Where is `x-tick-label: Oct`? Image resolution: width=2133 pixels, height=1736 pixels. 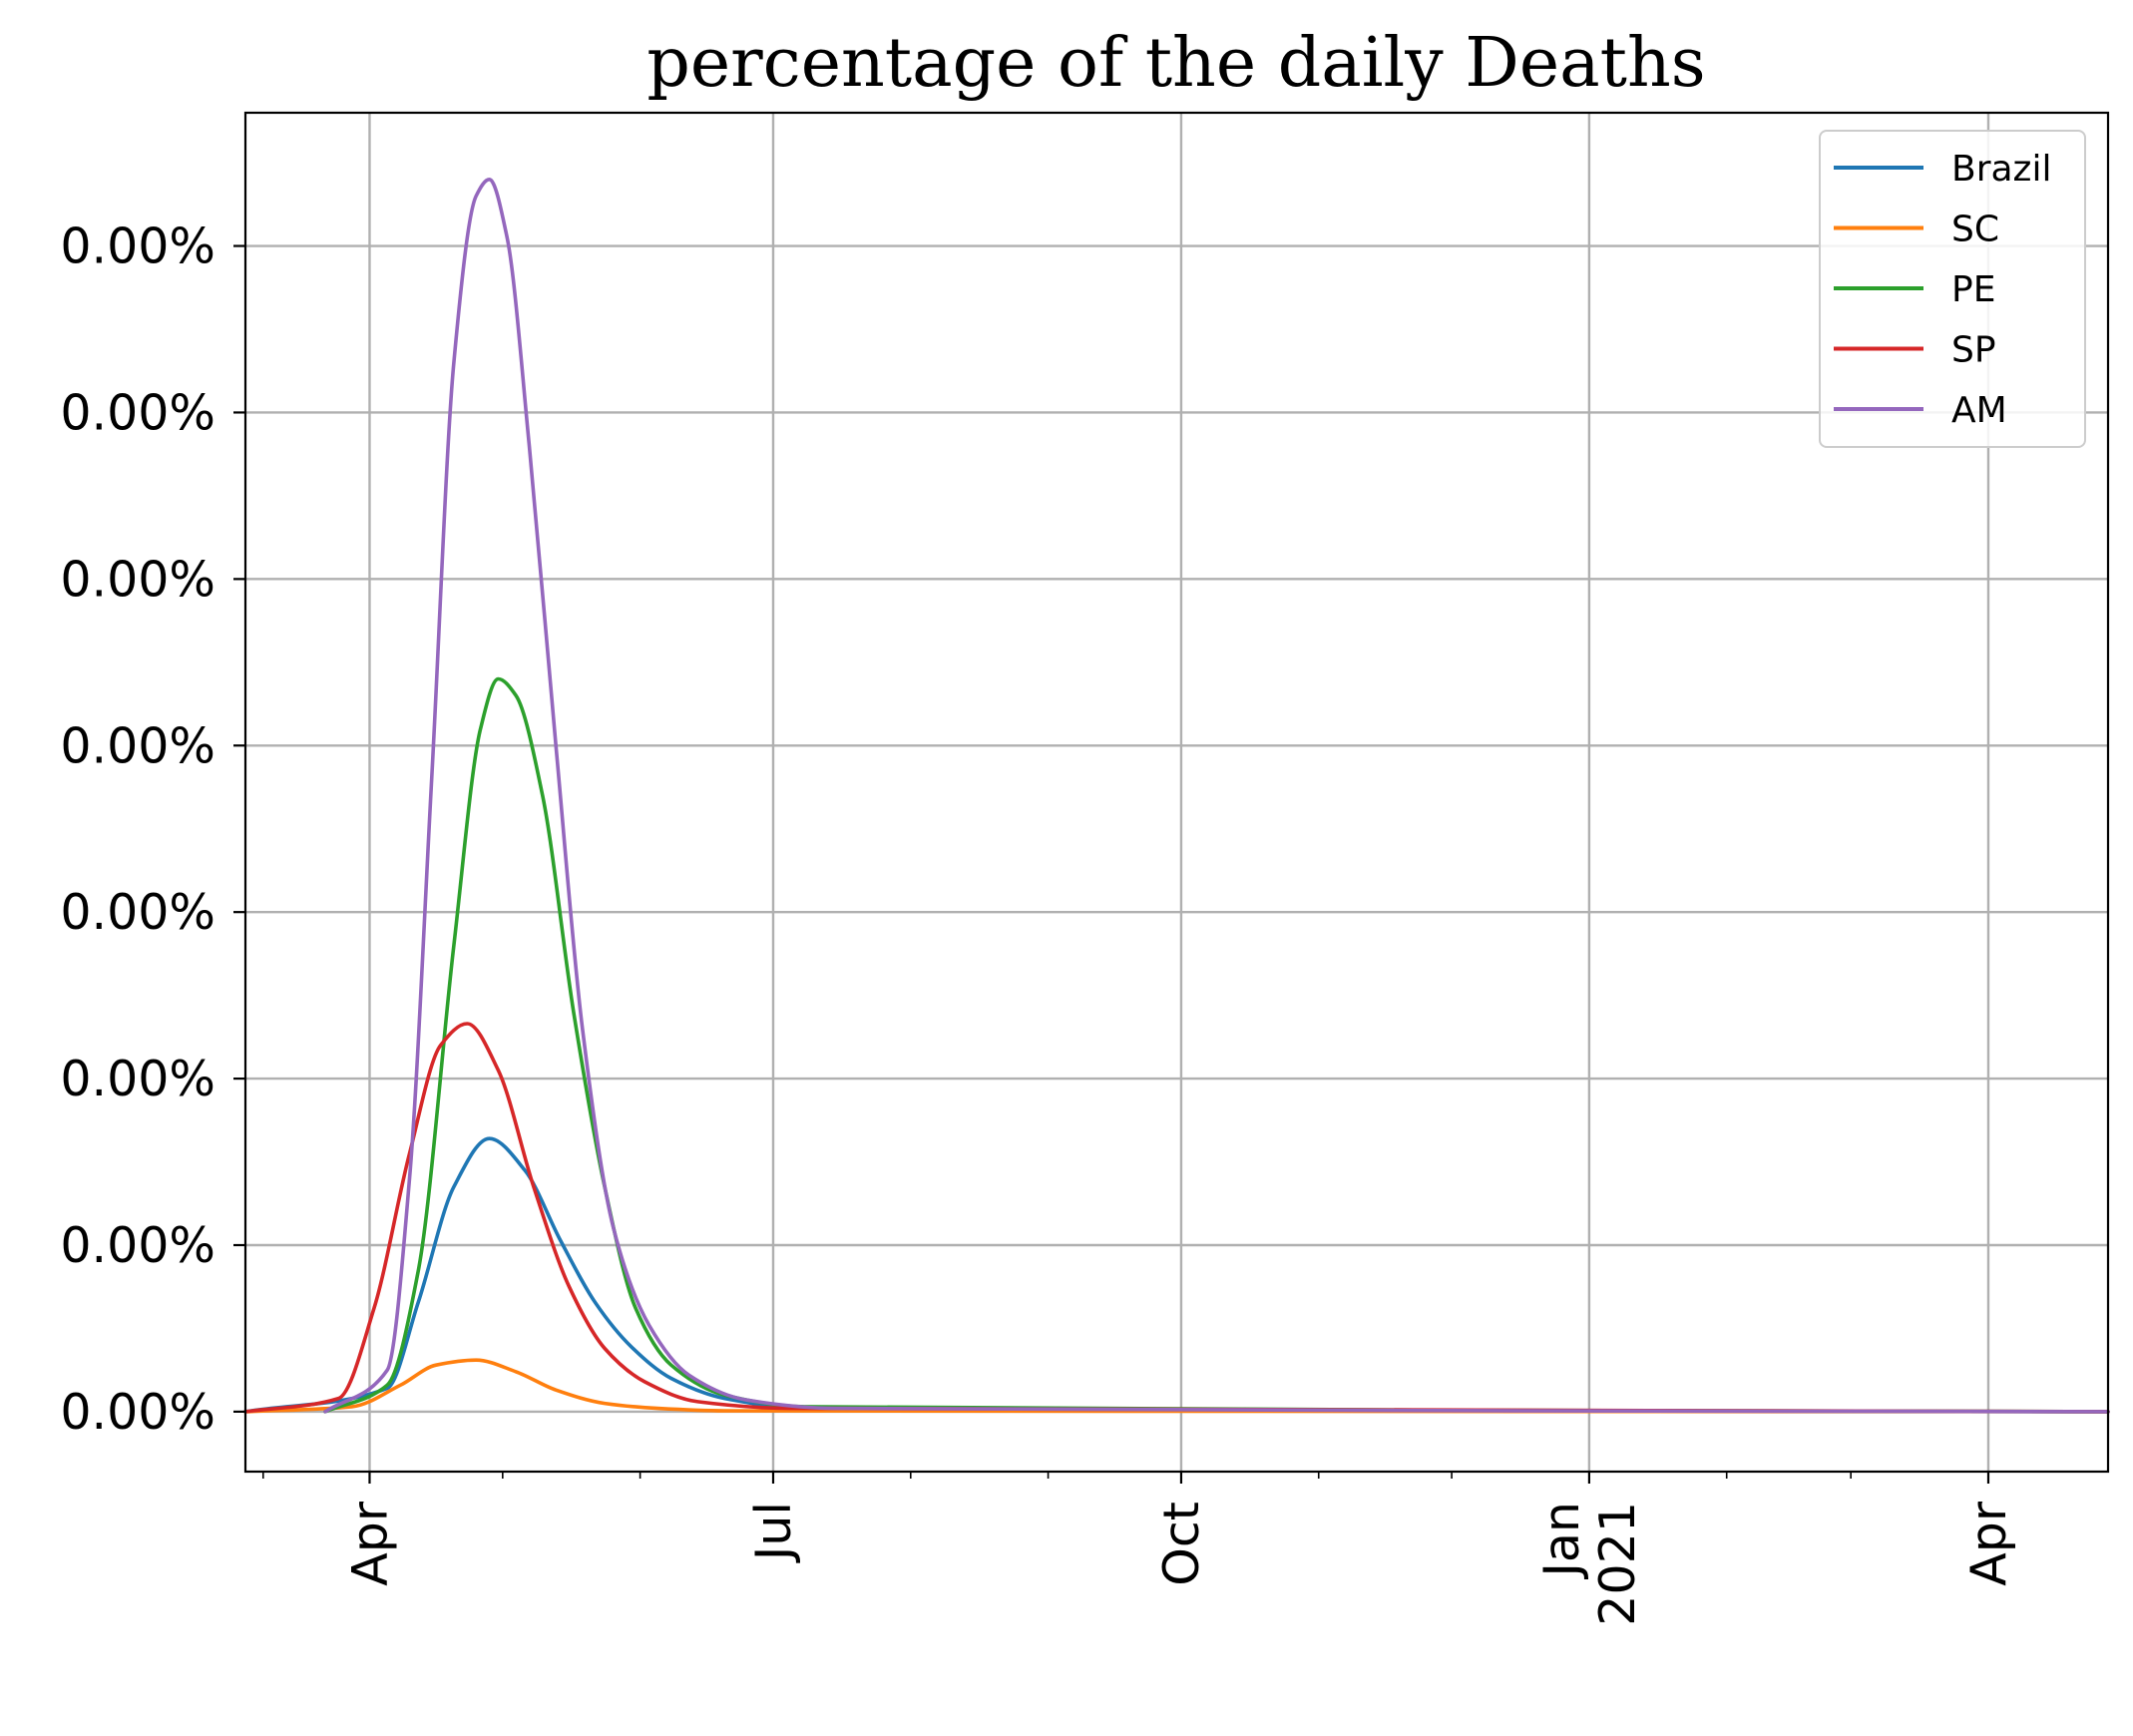
x-tick-label: Oct is located at coordinates (1181, 1544).